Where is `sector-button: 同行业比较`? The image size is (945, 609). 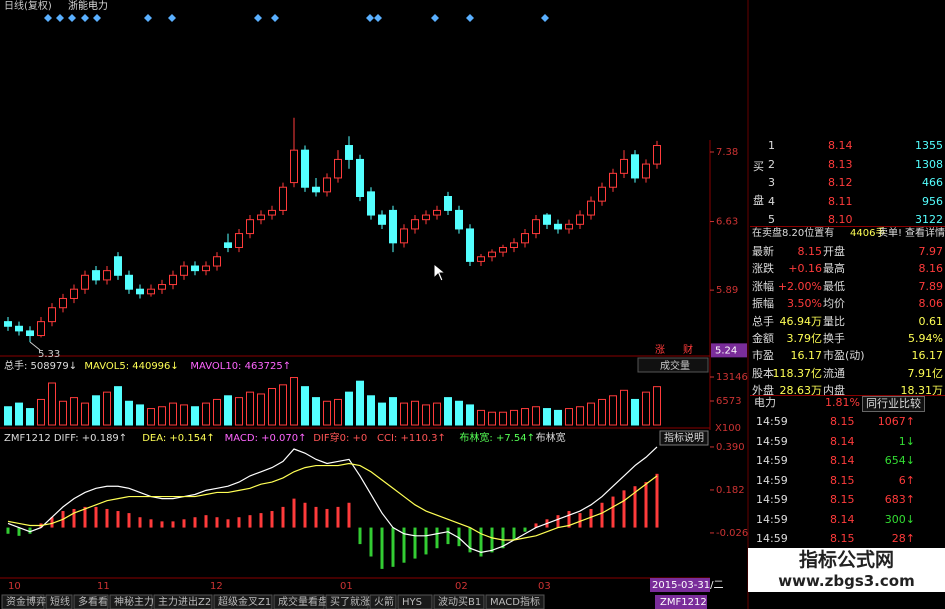 sector-button: 同行业比较 is located at coordinates (893, 404).